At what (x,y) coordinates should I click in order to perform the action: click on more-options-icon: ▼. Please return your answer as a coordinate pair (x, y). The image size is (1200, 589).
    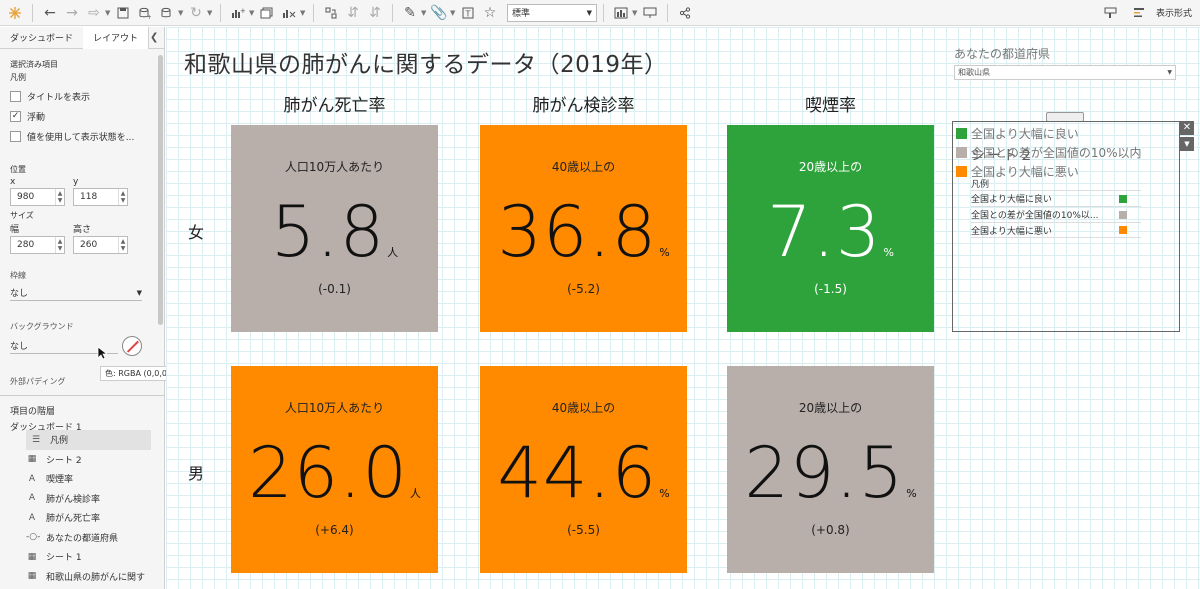
    Looking at the image, I should click on (1187, 144).